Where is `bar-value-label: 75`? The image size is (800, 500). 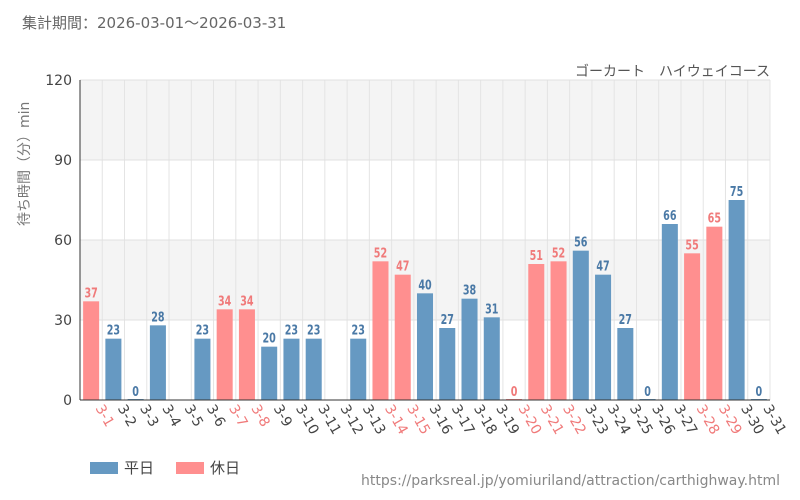
bar-value-label: 75 is located at coordinates (736, 191).